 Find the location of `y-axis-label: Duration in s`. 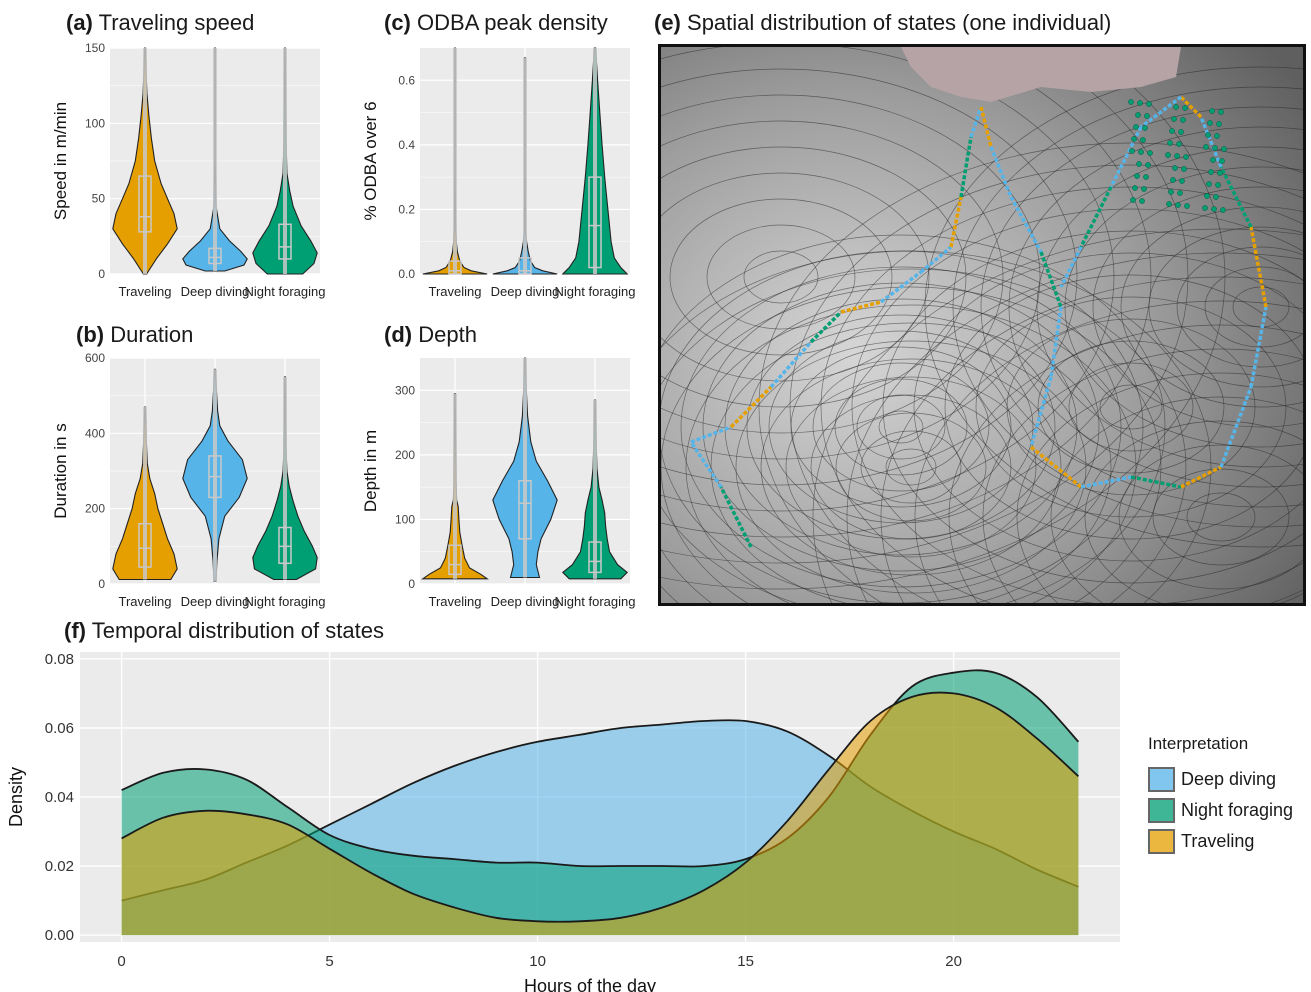

y-axis-label: Duration in s is located at coordinates (60, 470).